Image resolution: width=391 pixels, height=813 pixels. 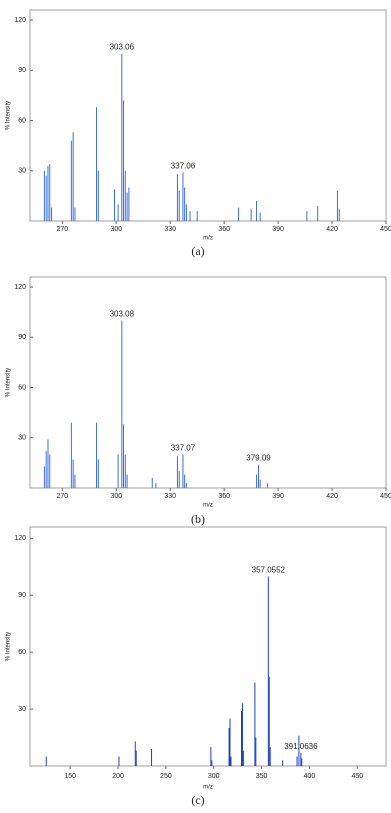 I want to click on peak-annotation: 303.06, so click(x=122, y=47).